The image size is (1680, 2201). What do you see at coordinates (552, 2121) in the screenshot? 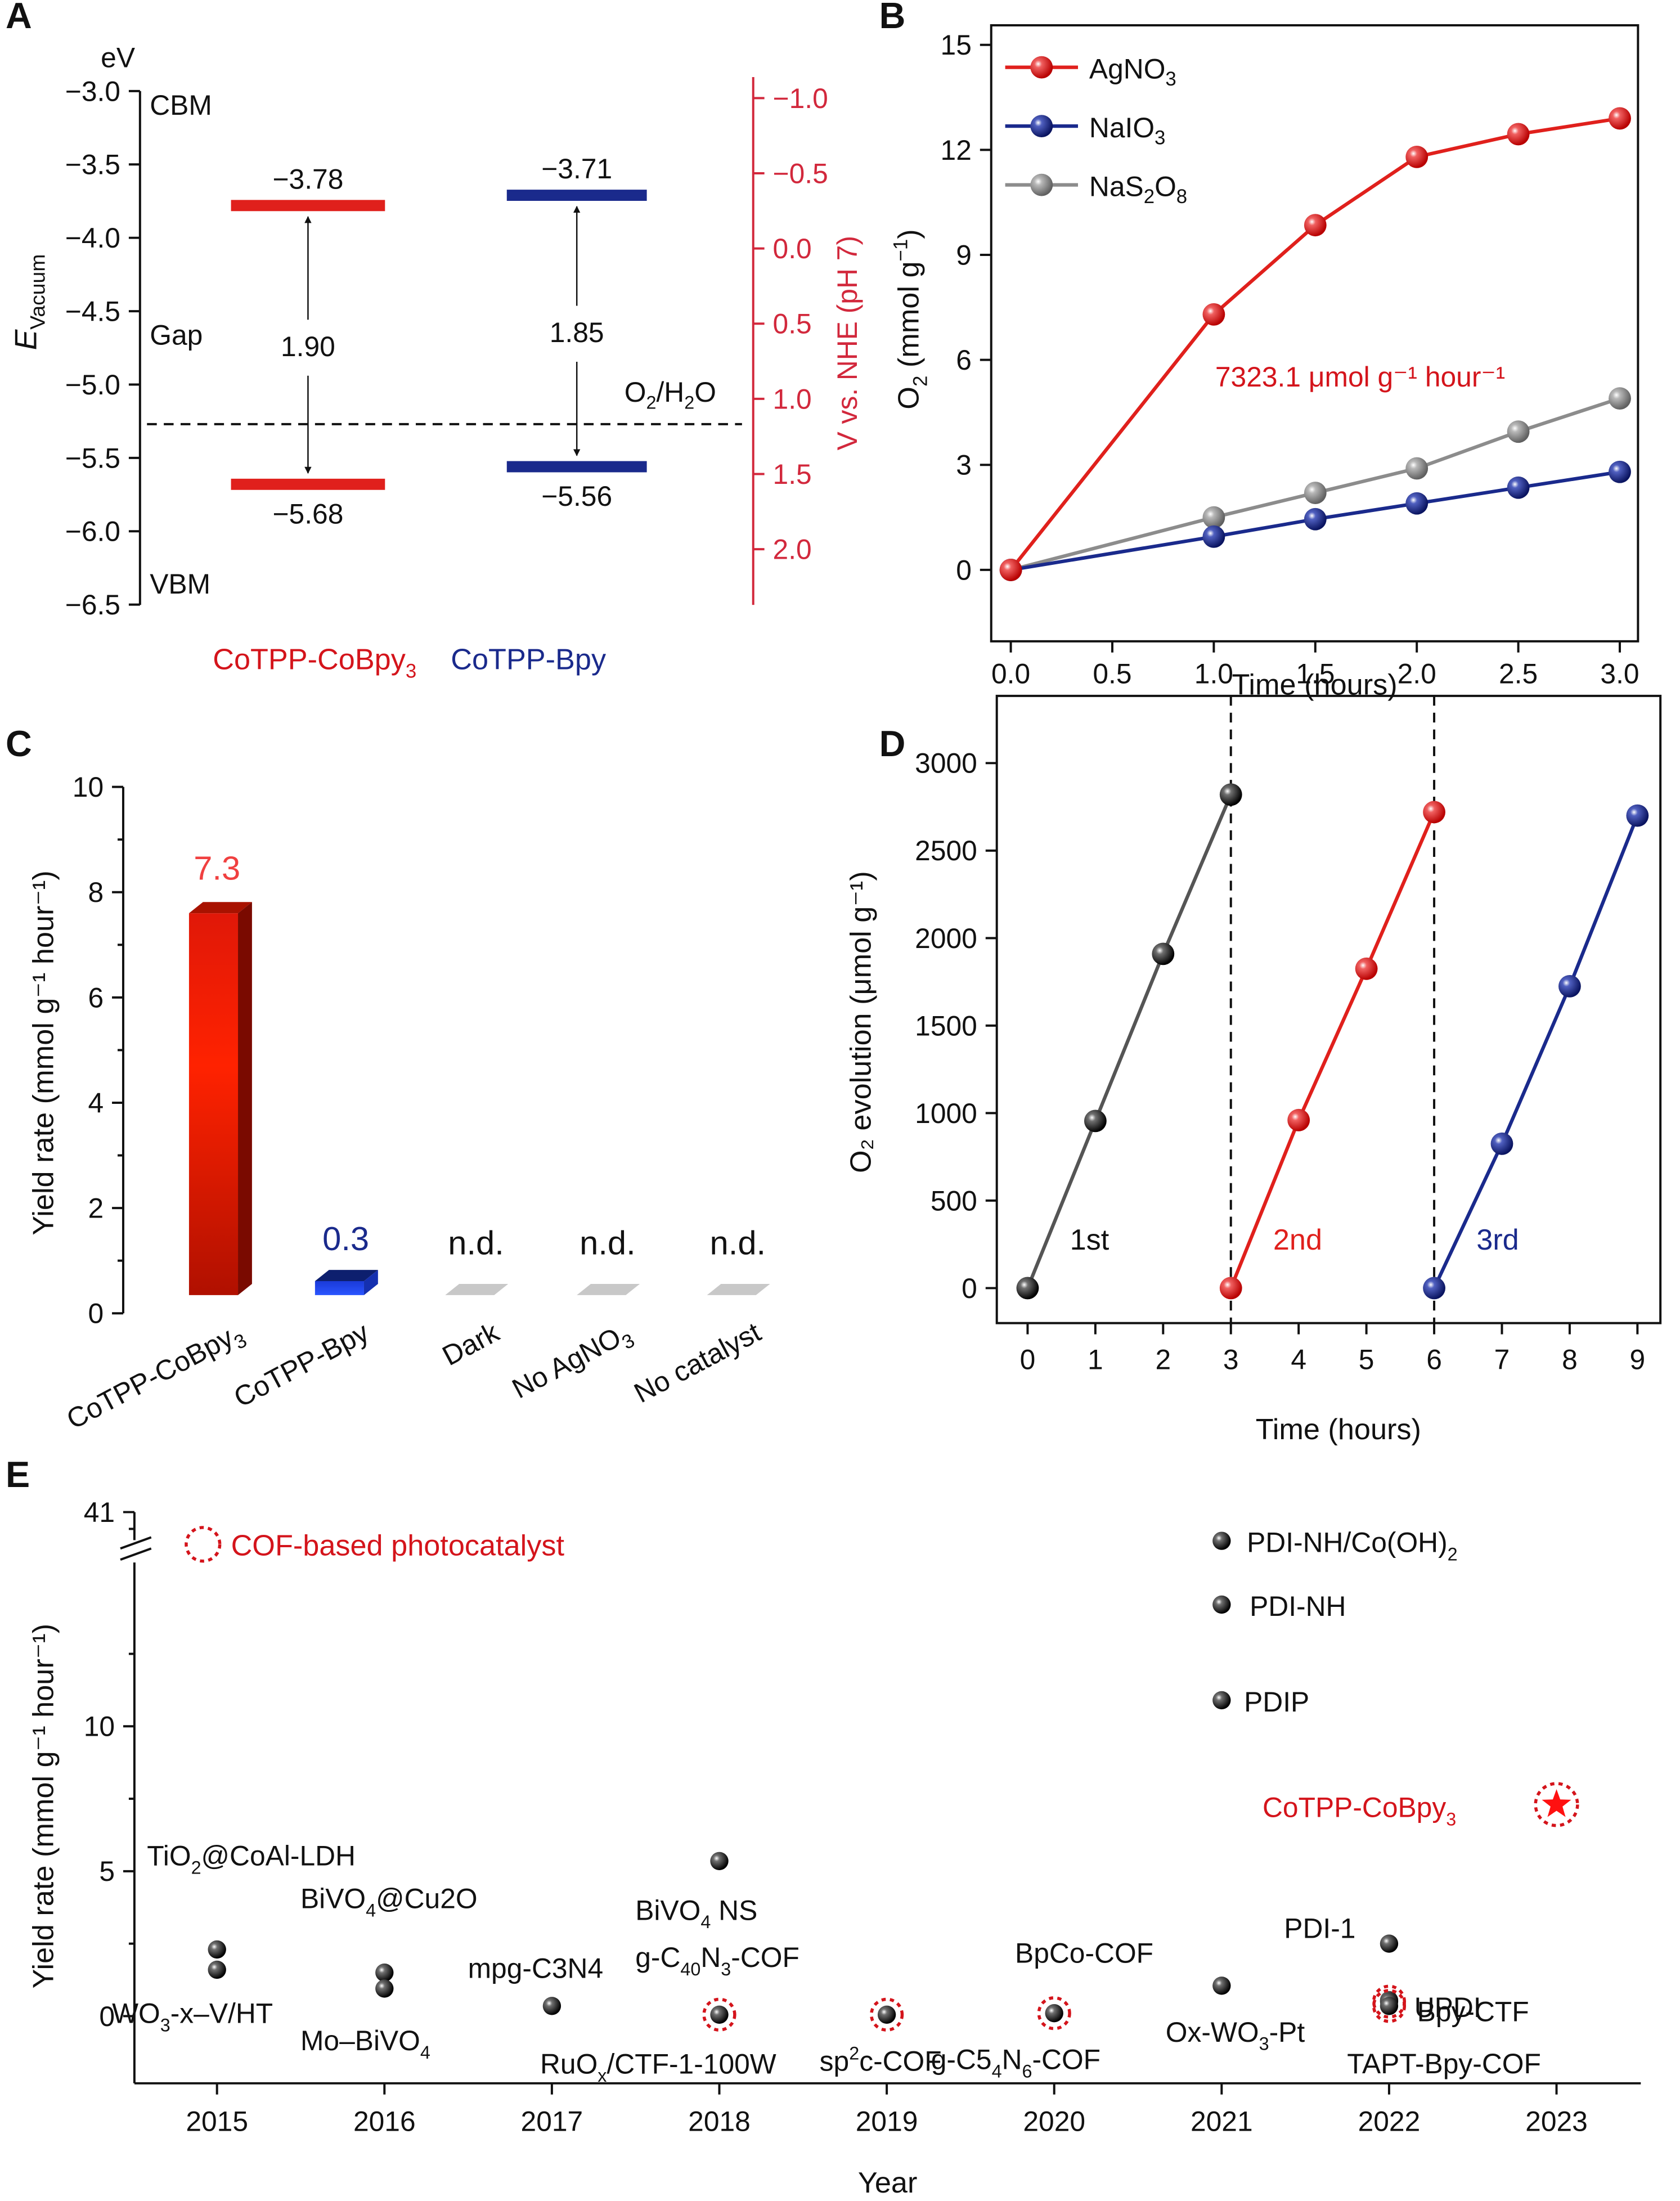
I see `tick-label: 2017` at bounding box center [552, 2121].